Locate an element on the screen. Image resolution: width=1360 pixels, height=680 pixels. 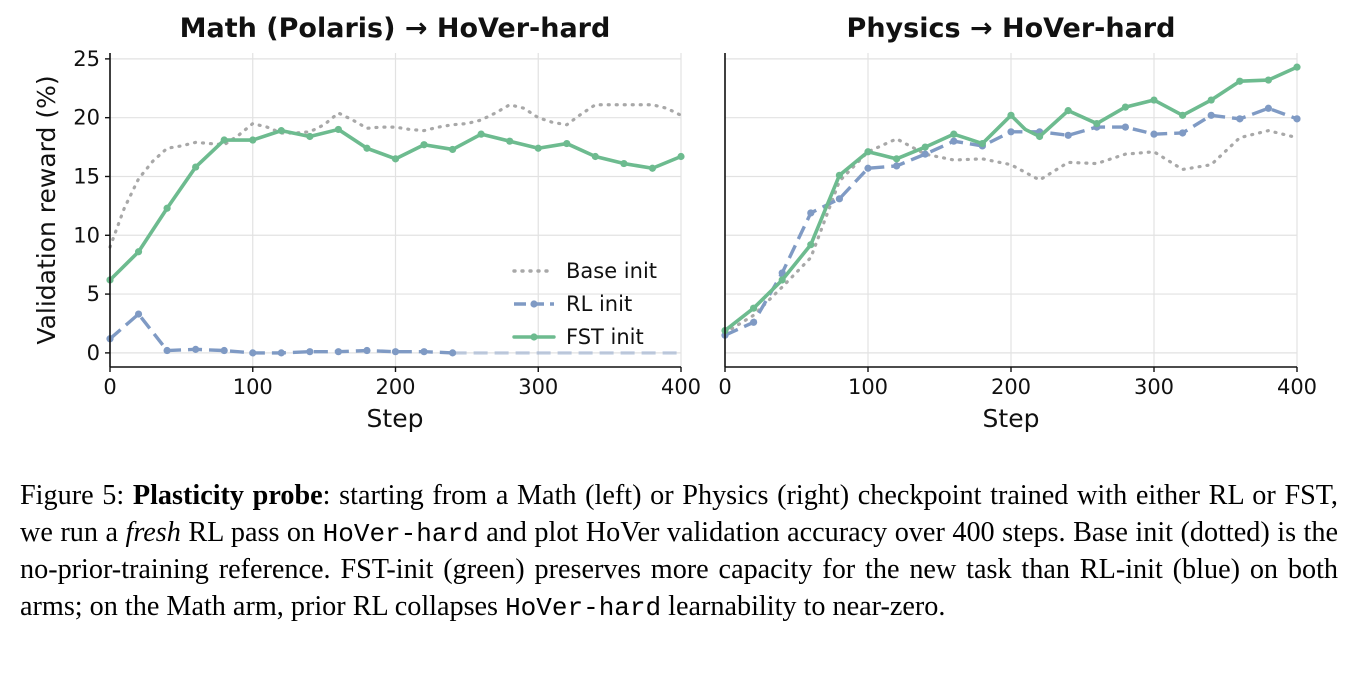
math-rl-init-line is located at coordinates (280, 333).